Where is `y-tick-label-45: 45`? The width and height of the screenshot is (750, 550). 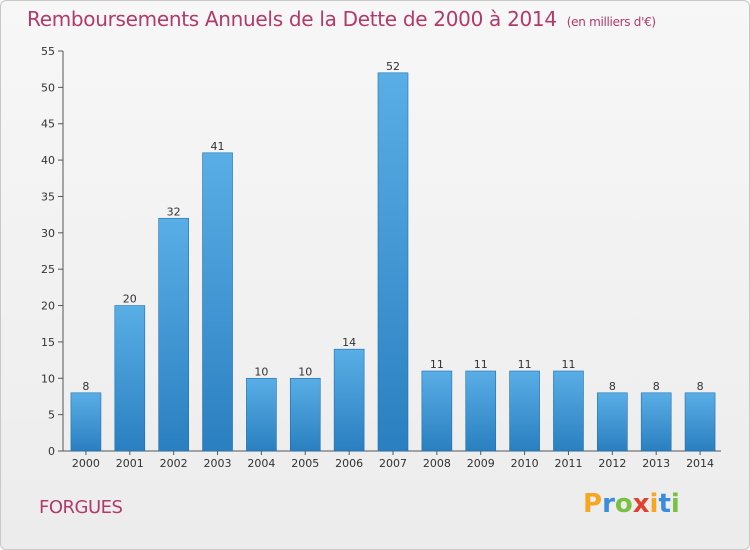 y-tick-label-45: 45 is located at coordinates (48, 124).